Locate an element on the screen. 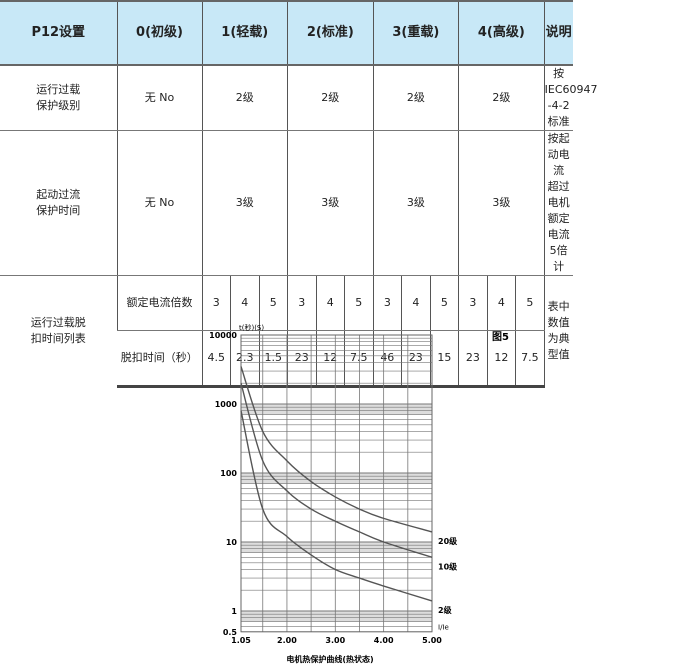 The image size is (687, 668). curve-10级 is located at coordinates (336, 470).